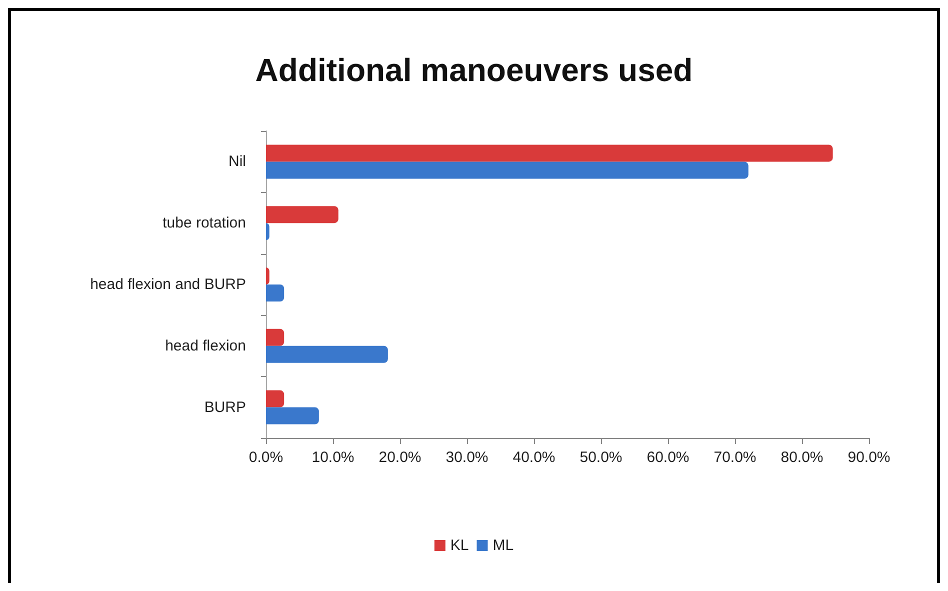 The image size is (948, 591). Describe the element at coordinates (735, 457) in the screenshot. I see `x-tick-label: 70.0%` at that location.